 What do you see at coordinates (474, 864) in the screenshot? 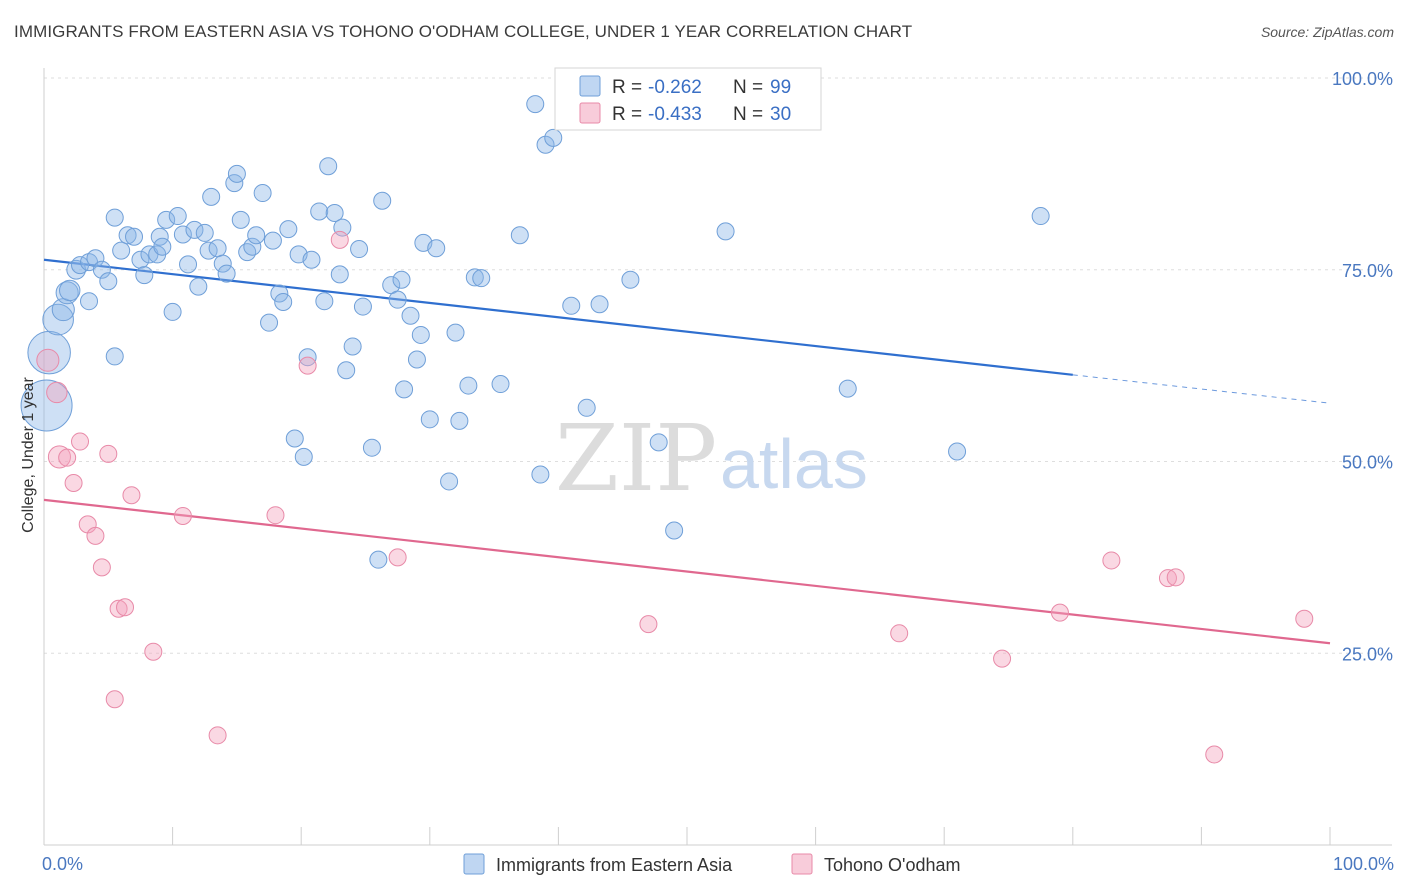
I see `bottom-legend-swatch-eastern-asia` at bounding box center [474, 864].